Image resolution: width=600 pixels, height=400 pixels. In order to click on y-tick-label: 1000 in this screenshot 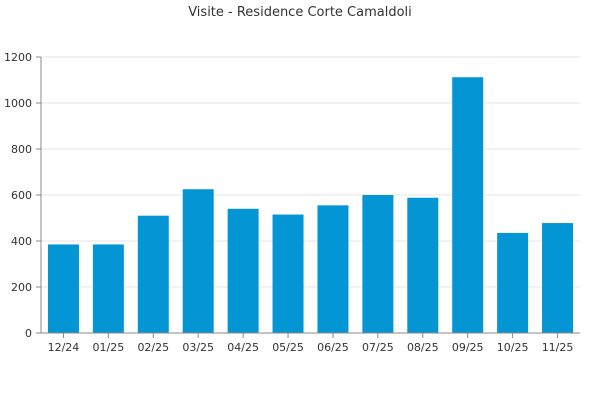, I will do `click(18, 103)`.